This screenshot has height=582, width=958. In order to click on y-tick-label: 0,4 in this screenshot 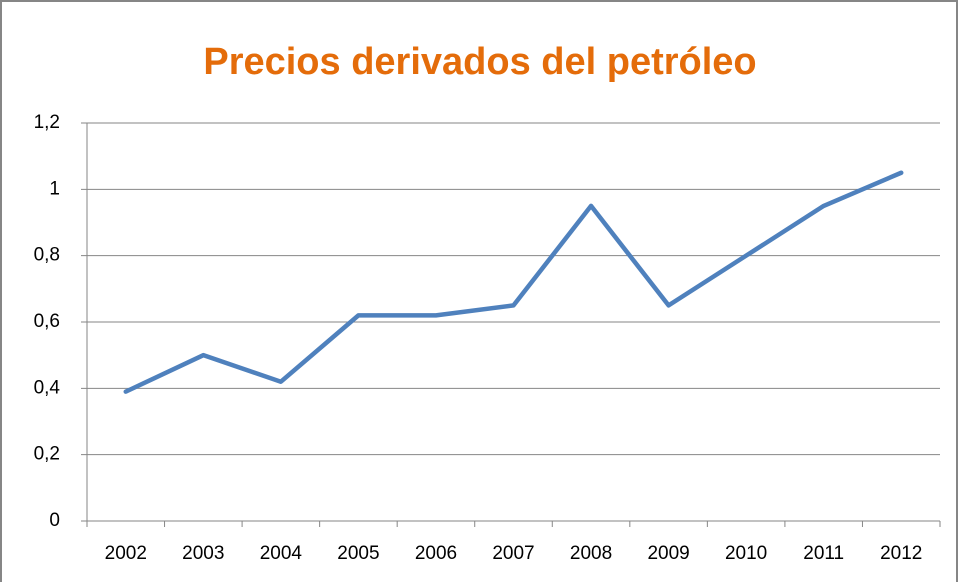, I will do `click(47, 387)`.